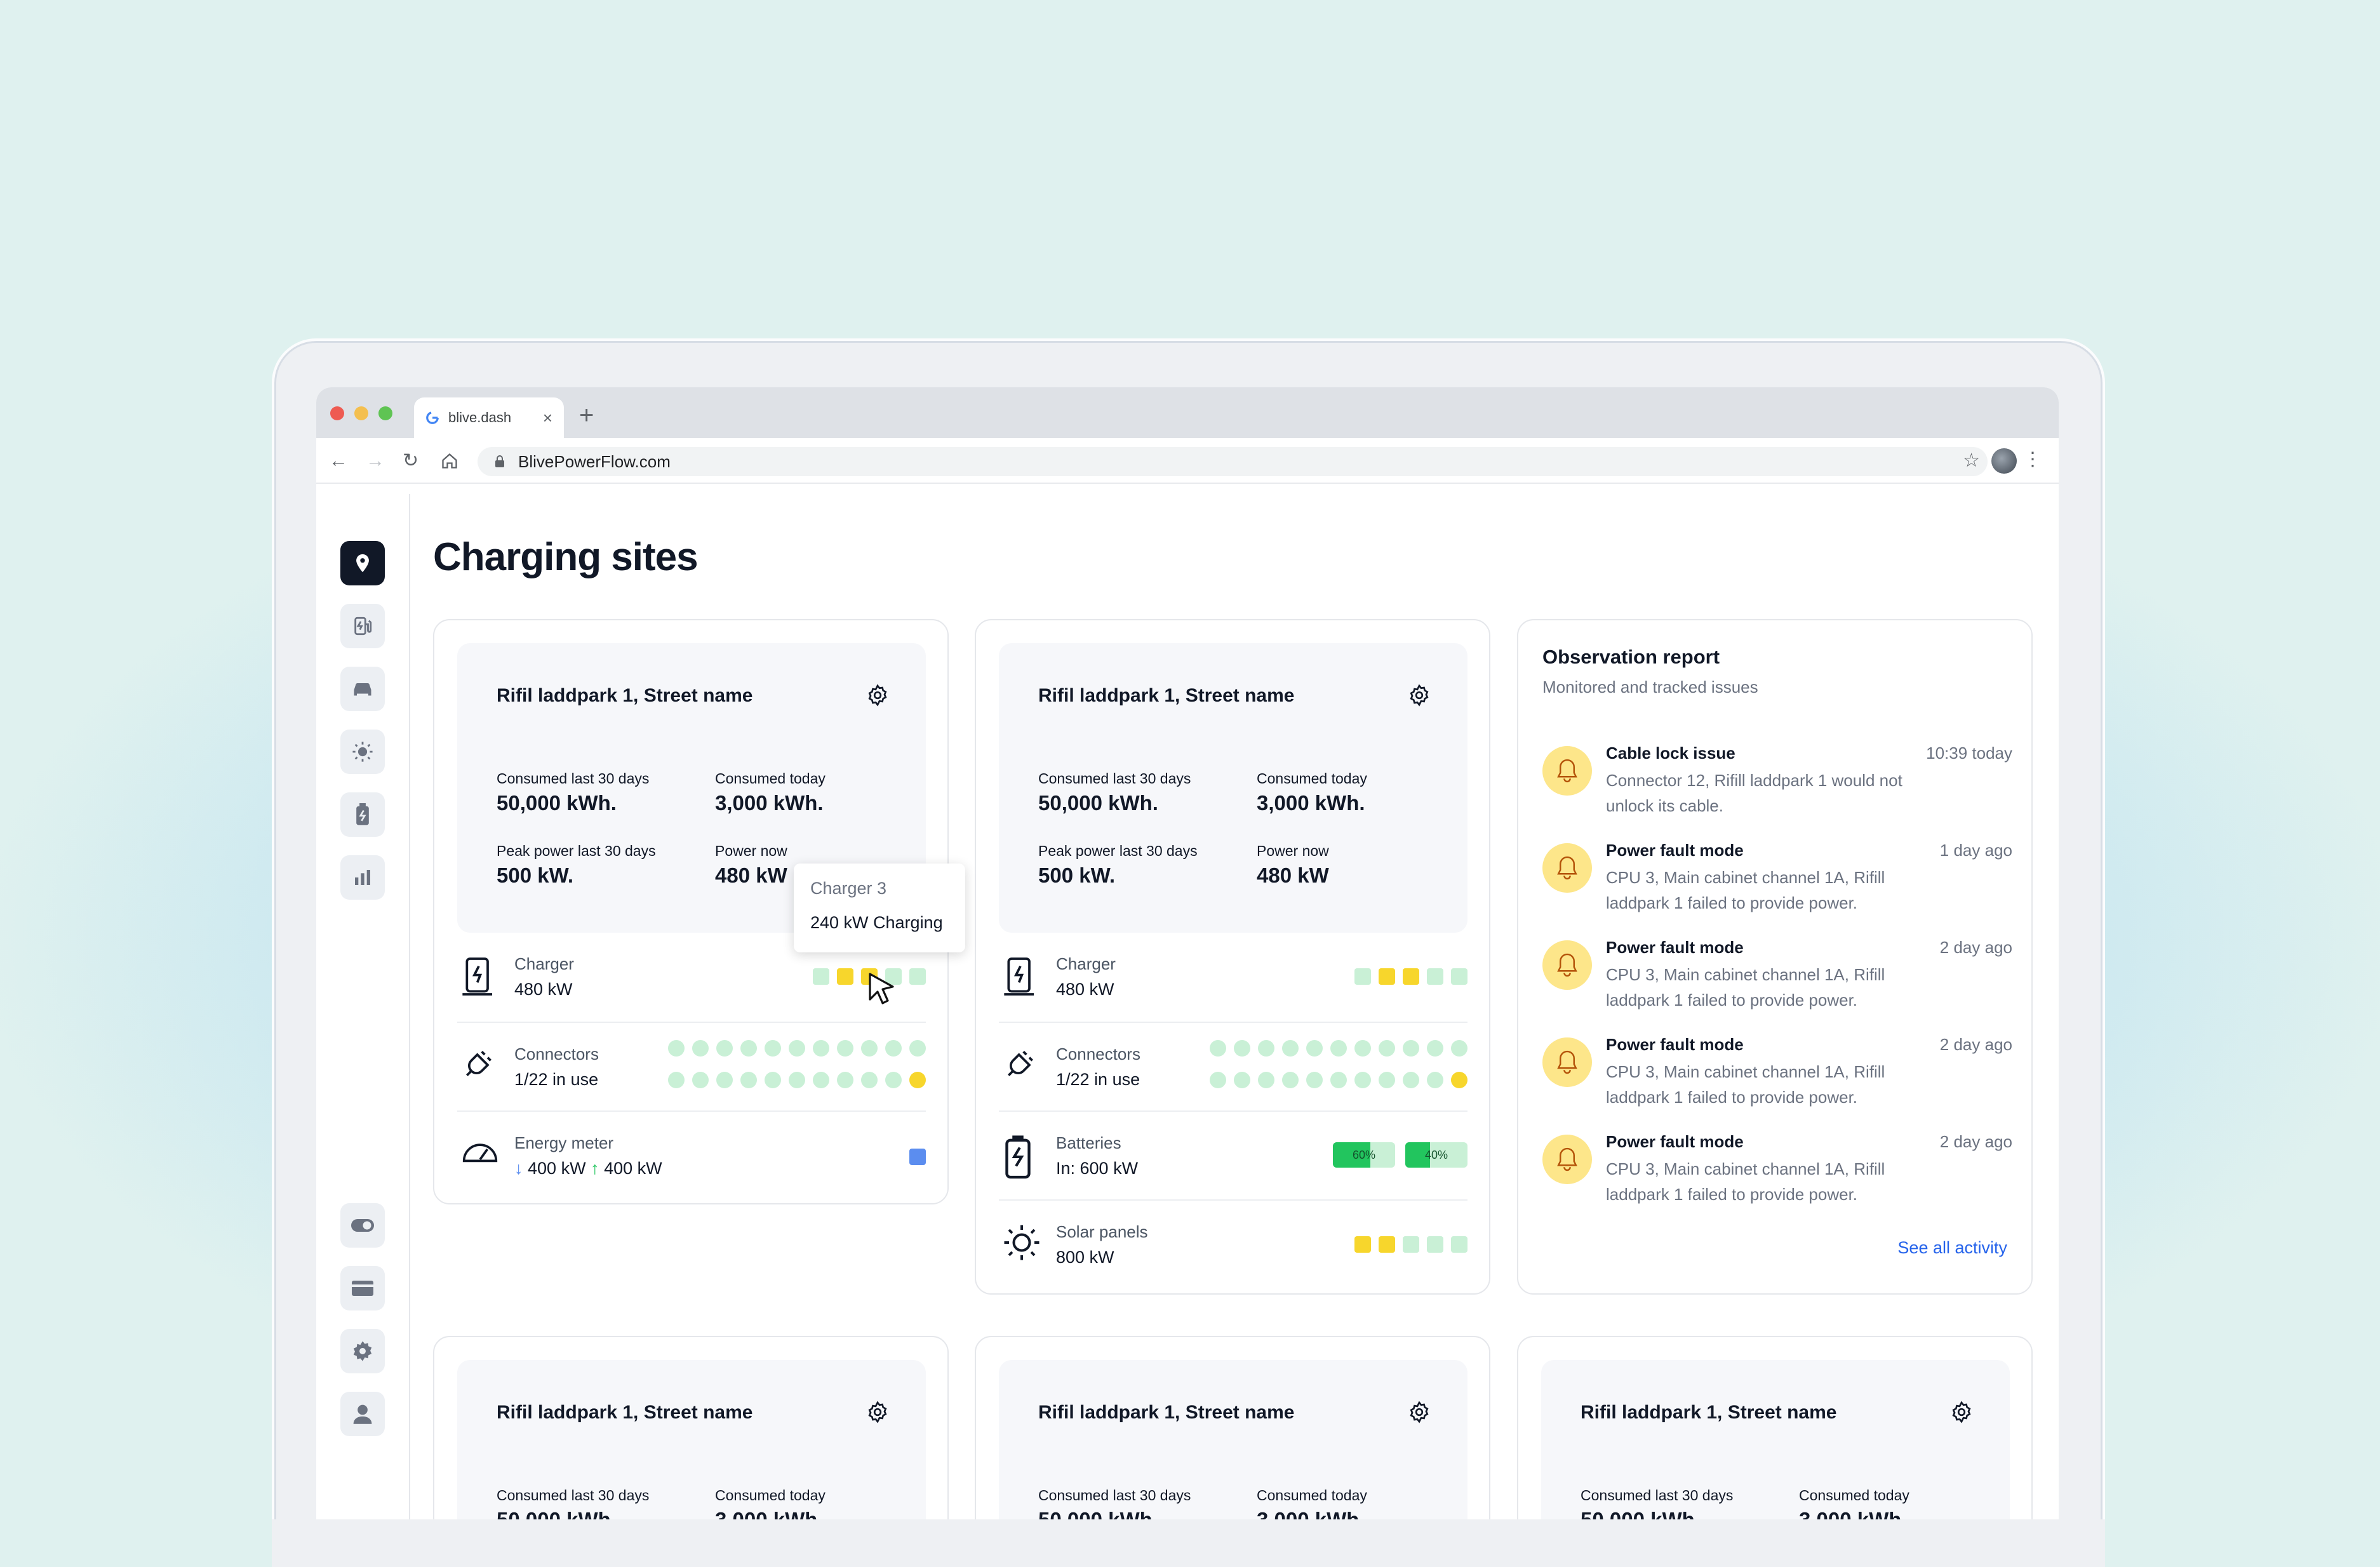  I want to click on tab-close-icon: ×, so click(547, 418).